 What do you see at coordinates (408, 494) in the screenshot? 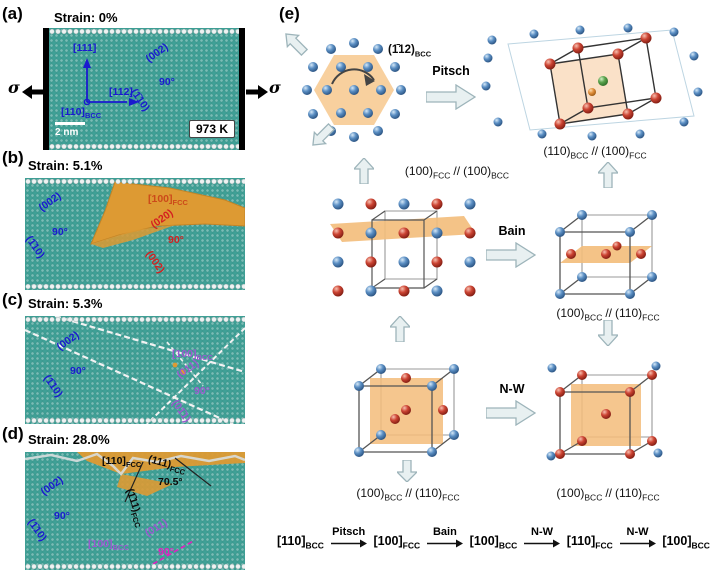
I see `nw-left-caption: (100)BCC//(110)FCC` at bounding box center [408, 494].